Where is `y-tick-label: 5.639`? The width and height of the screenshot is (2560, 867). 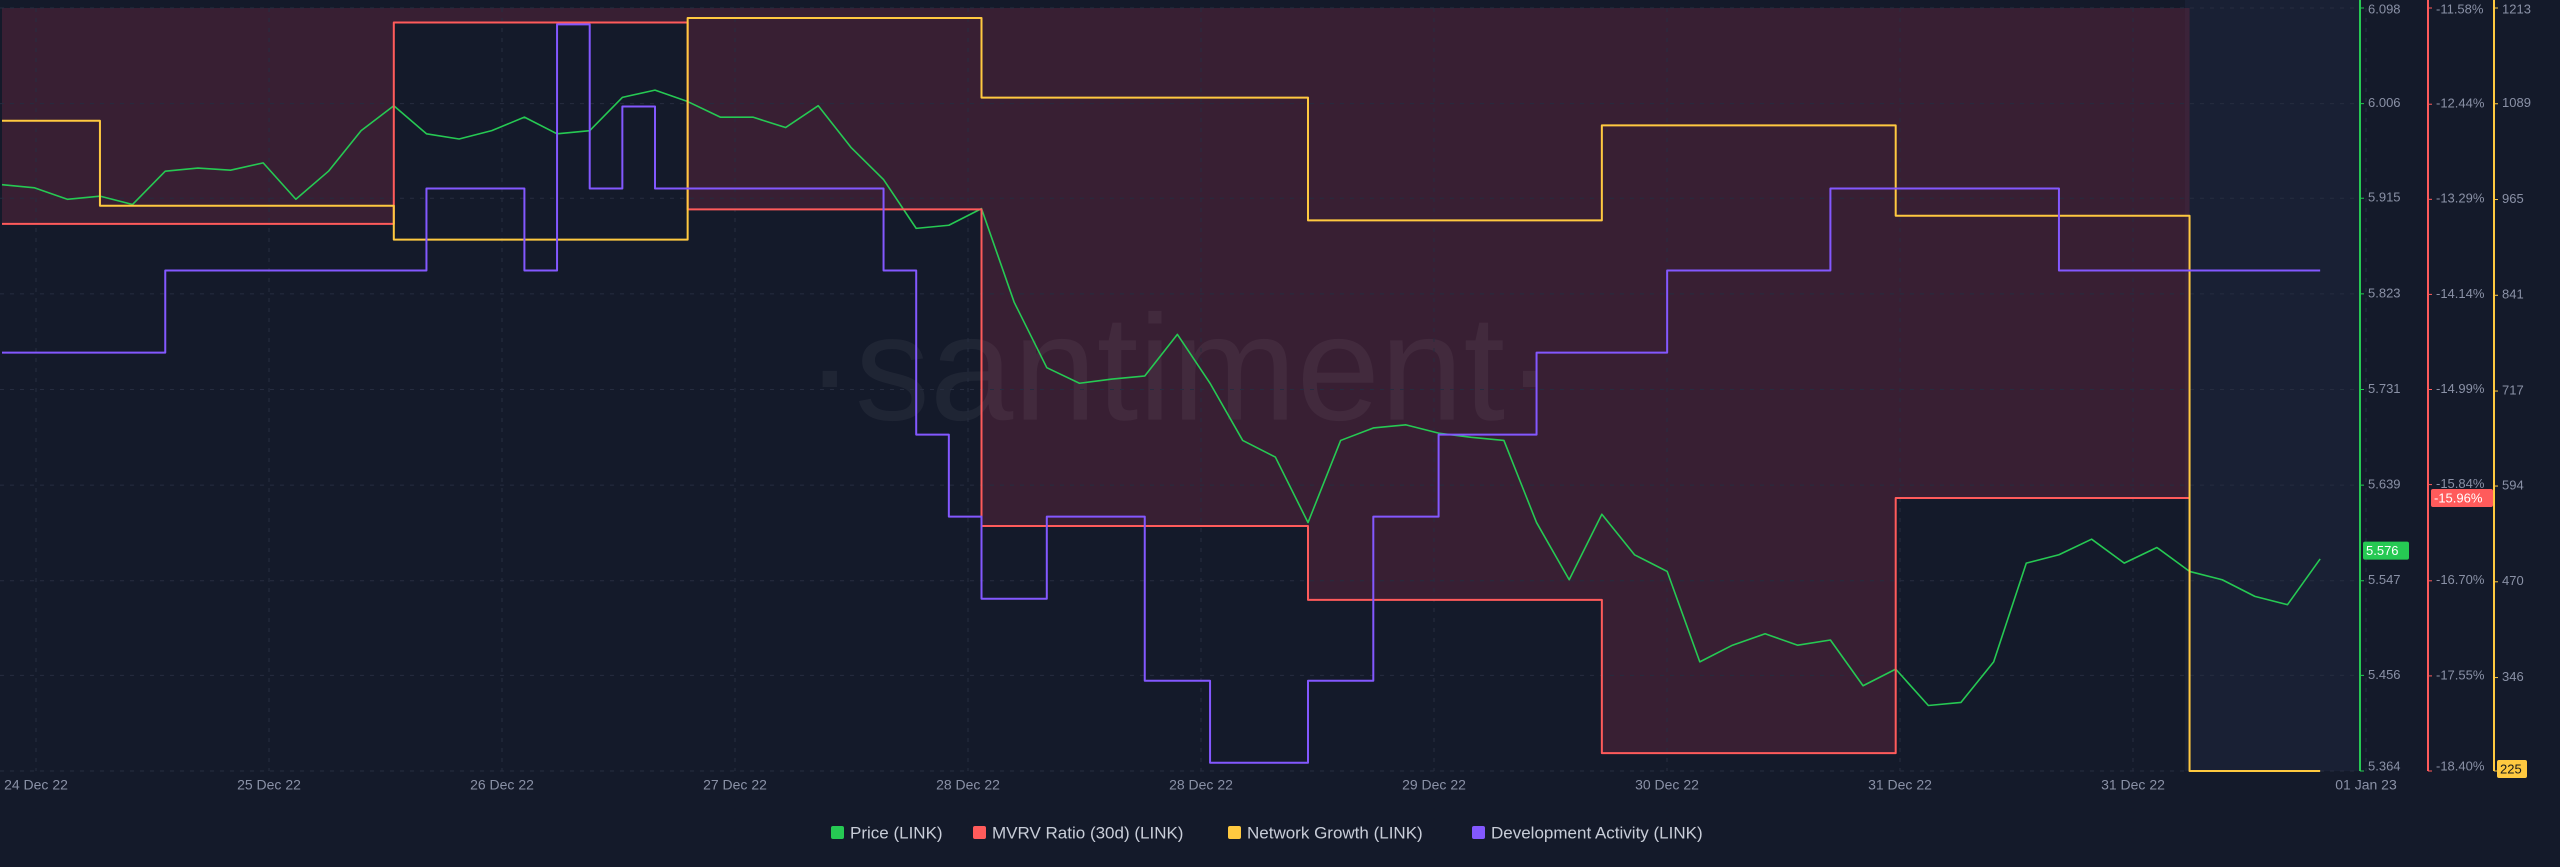 y-tick-label: 5.639 is located at coordinates (2384, 484).